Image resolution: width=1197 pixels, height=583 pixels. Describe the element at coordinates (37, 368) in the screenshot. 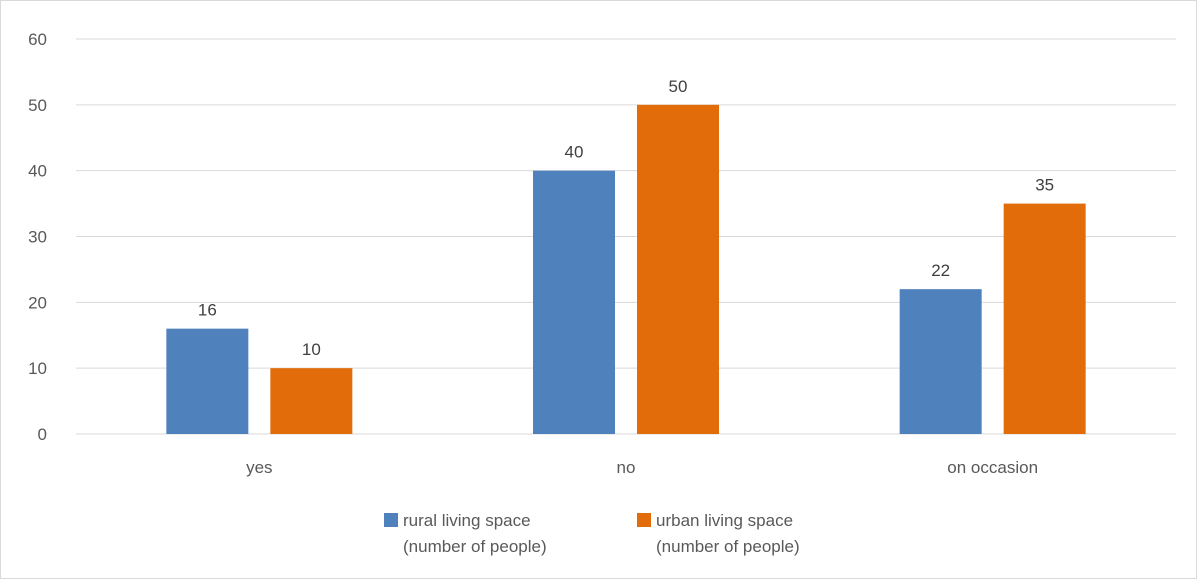

I see `y-tick-label: 10` at that location.